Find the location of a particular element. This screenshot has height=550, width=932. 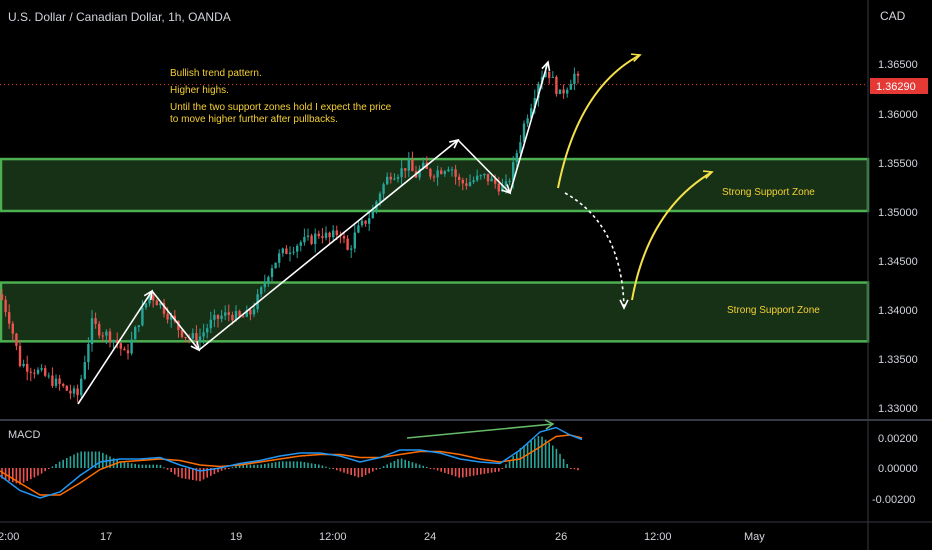

zone-label-lower: Strong Support Zone is located at coordinates (773, 310).